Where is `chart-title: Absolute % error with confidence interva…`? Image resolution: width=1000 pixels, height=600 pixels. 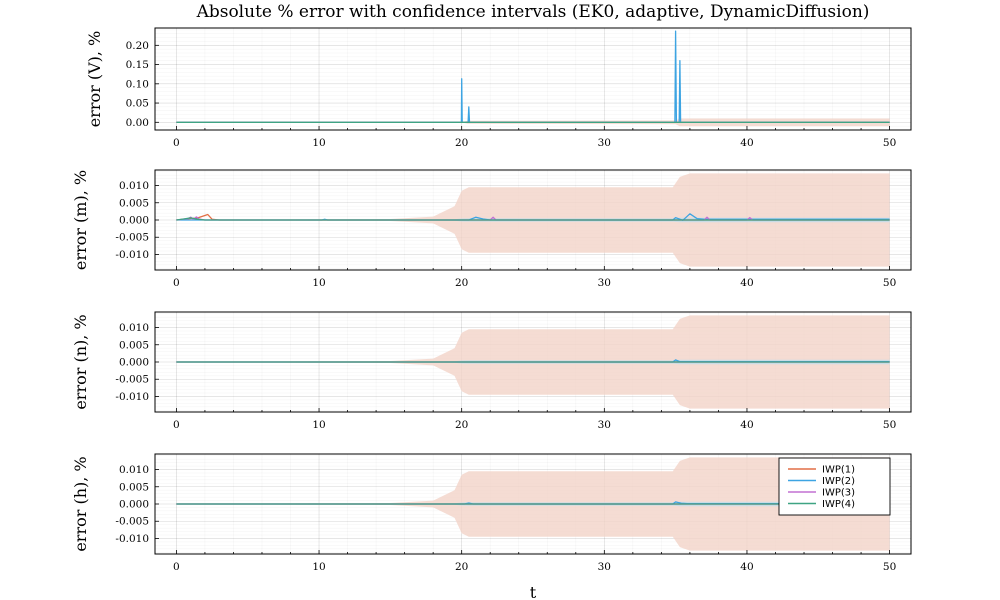 chart-title: Absolute % error with confidence interva… is located at coordinates (533, 12).